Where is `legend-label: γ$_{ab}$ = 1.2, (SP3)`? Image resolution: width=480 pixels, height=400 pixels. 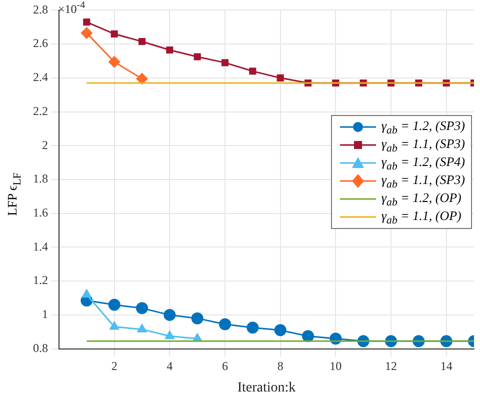 legend-label: γ$_{ab}$ = 1.2, (SP3) is located at coordinates (423, 127).